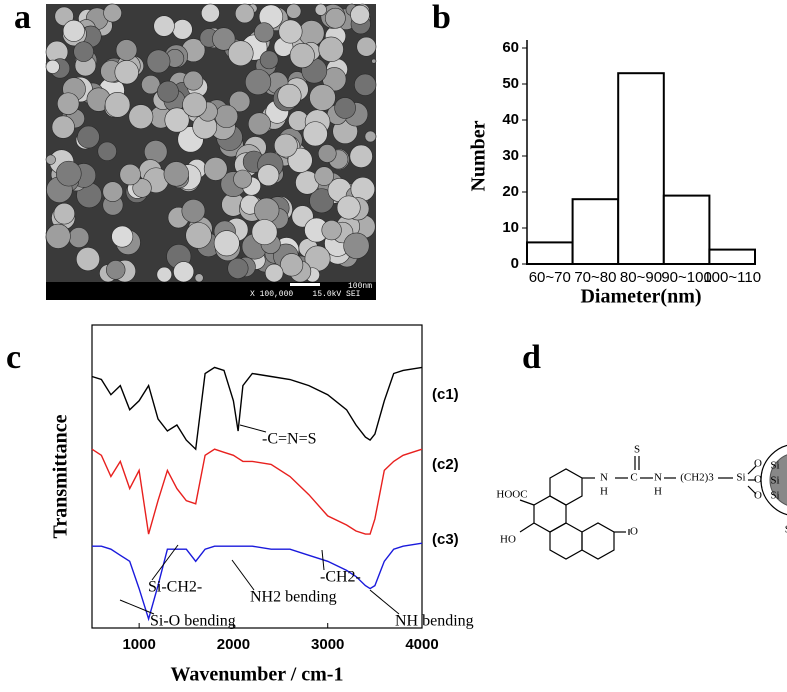 The height and width of the screenshot is (692, 787). Describe the element at coordinates (175, 587) in the screenshot. I see `annotation: Si-CH2-` at that location.